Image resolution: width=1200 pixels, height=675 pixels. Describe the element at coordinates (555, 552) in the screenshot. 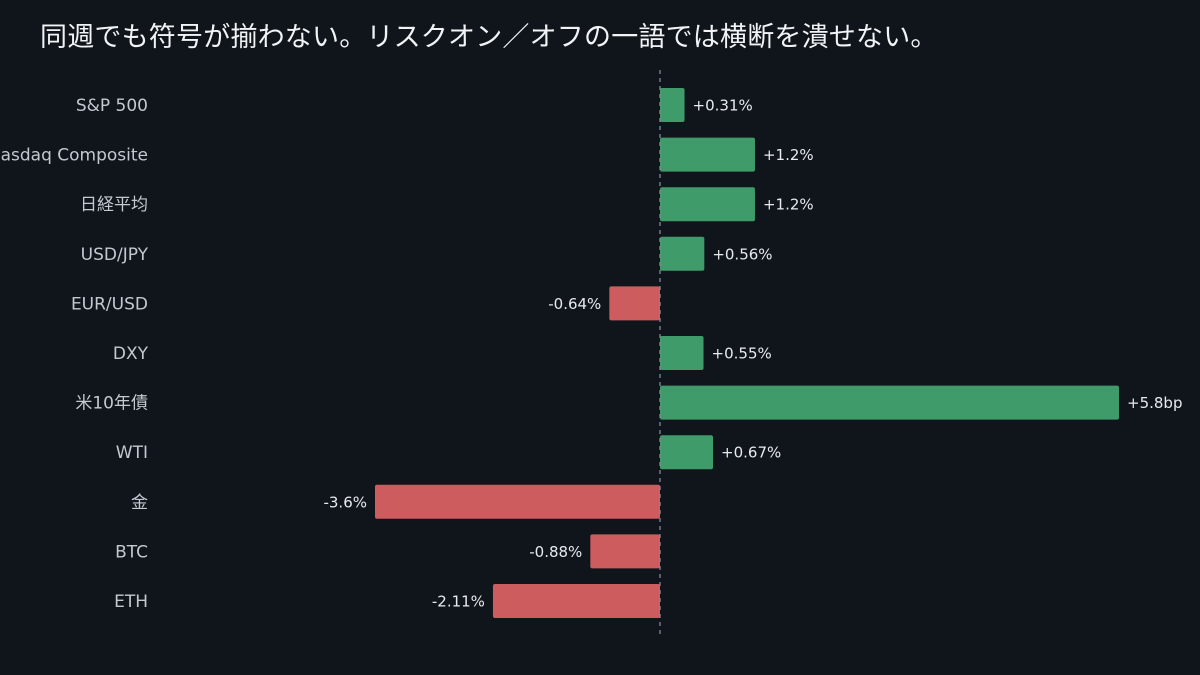

I see `value-label-9: -0.88%` at that location.